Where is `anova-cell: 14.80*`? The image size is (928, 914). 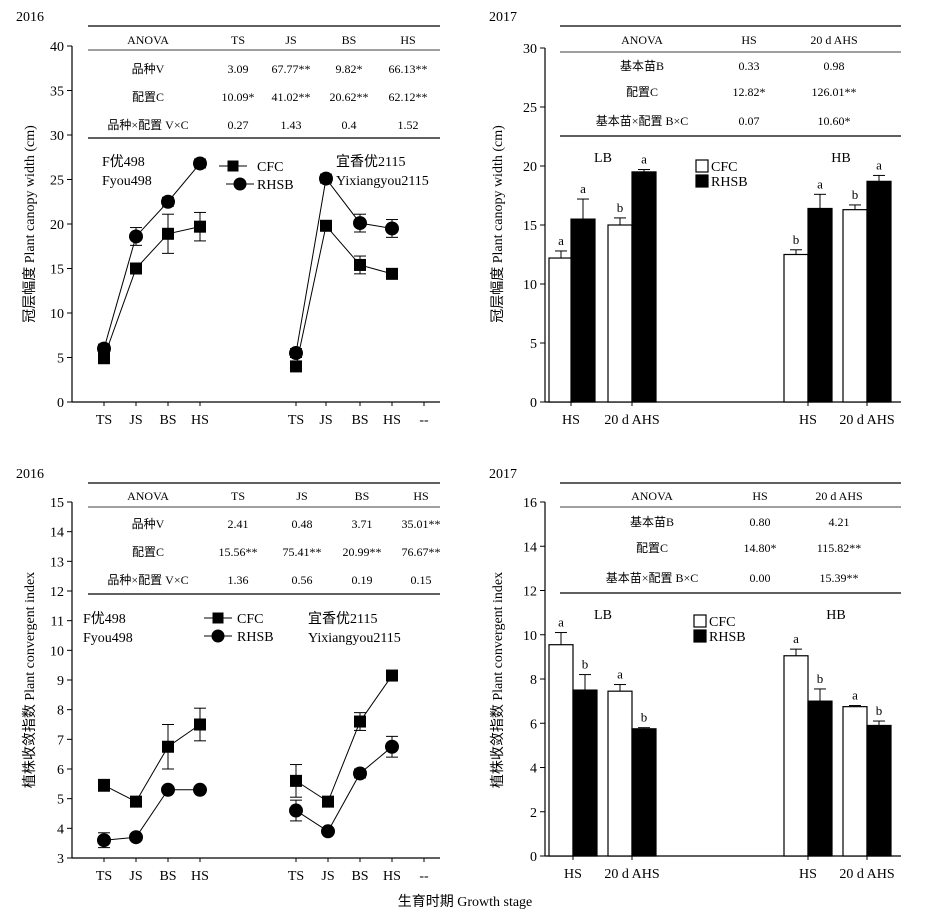 anova-cell: 14.80* is located at coordinates (760, 548).